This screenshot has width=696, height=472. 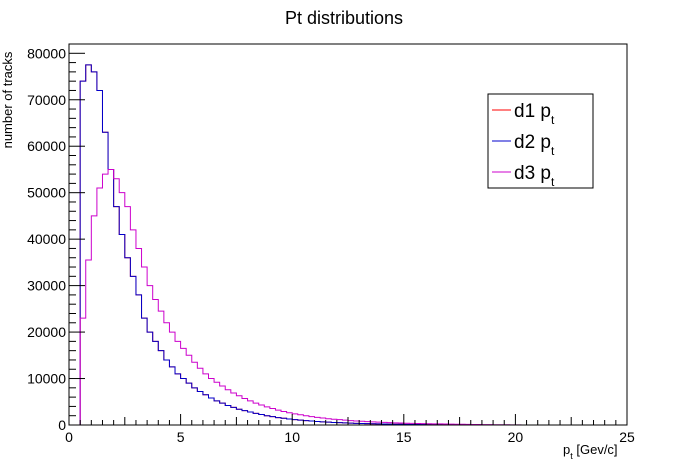 I want to click on y-axis-title: number of tracks, so click(x=7, y=99).